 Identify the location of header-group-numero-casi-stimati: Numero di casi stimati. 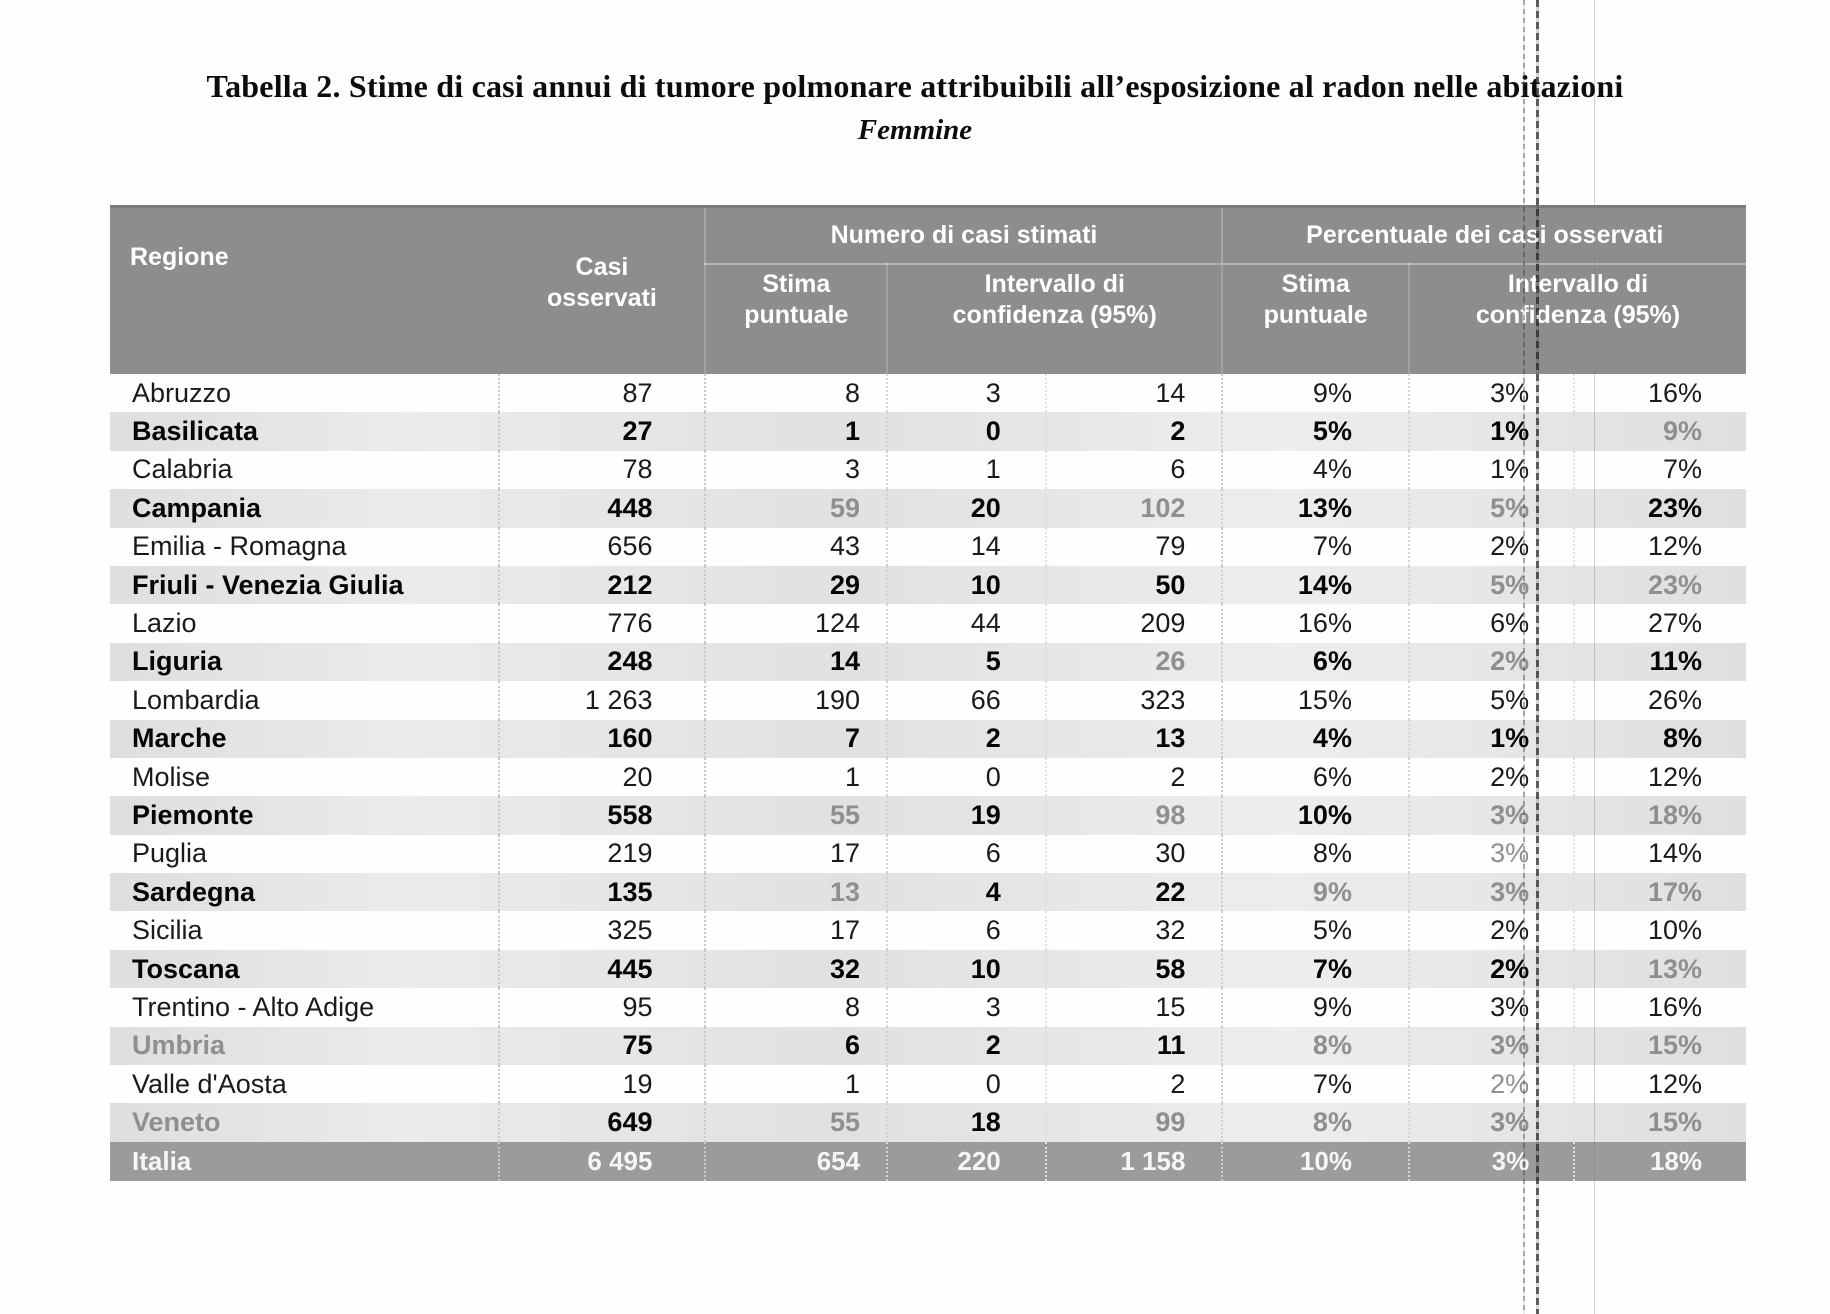
(963, 235).